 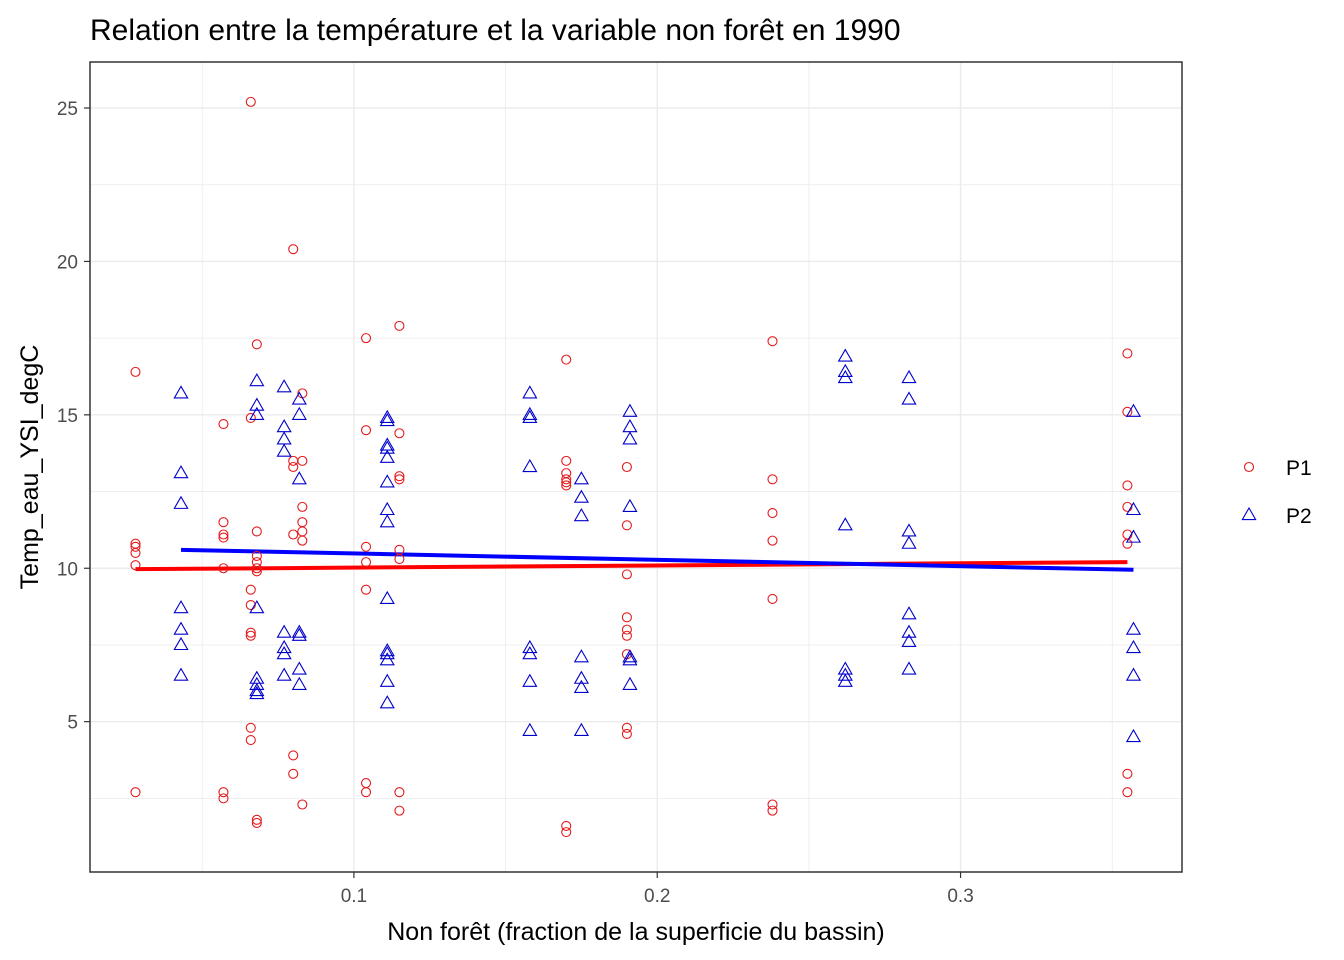 I want to click on fit-lines, so click(x=634, y=559).